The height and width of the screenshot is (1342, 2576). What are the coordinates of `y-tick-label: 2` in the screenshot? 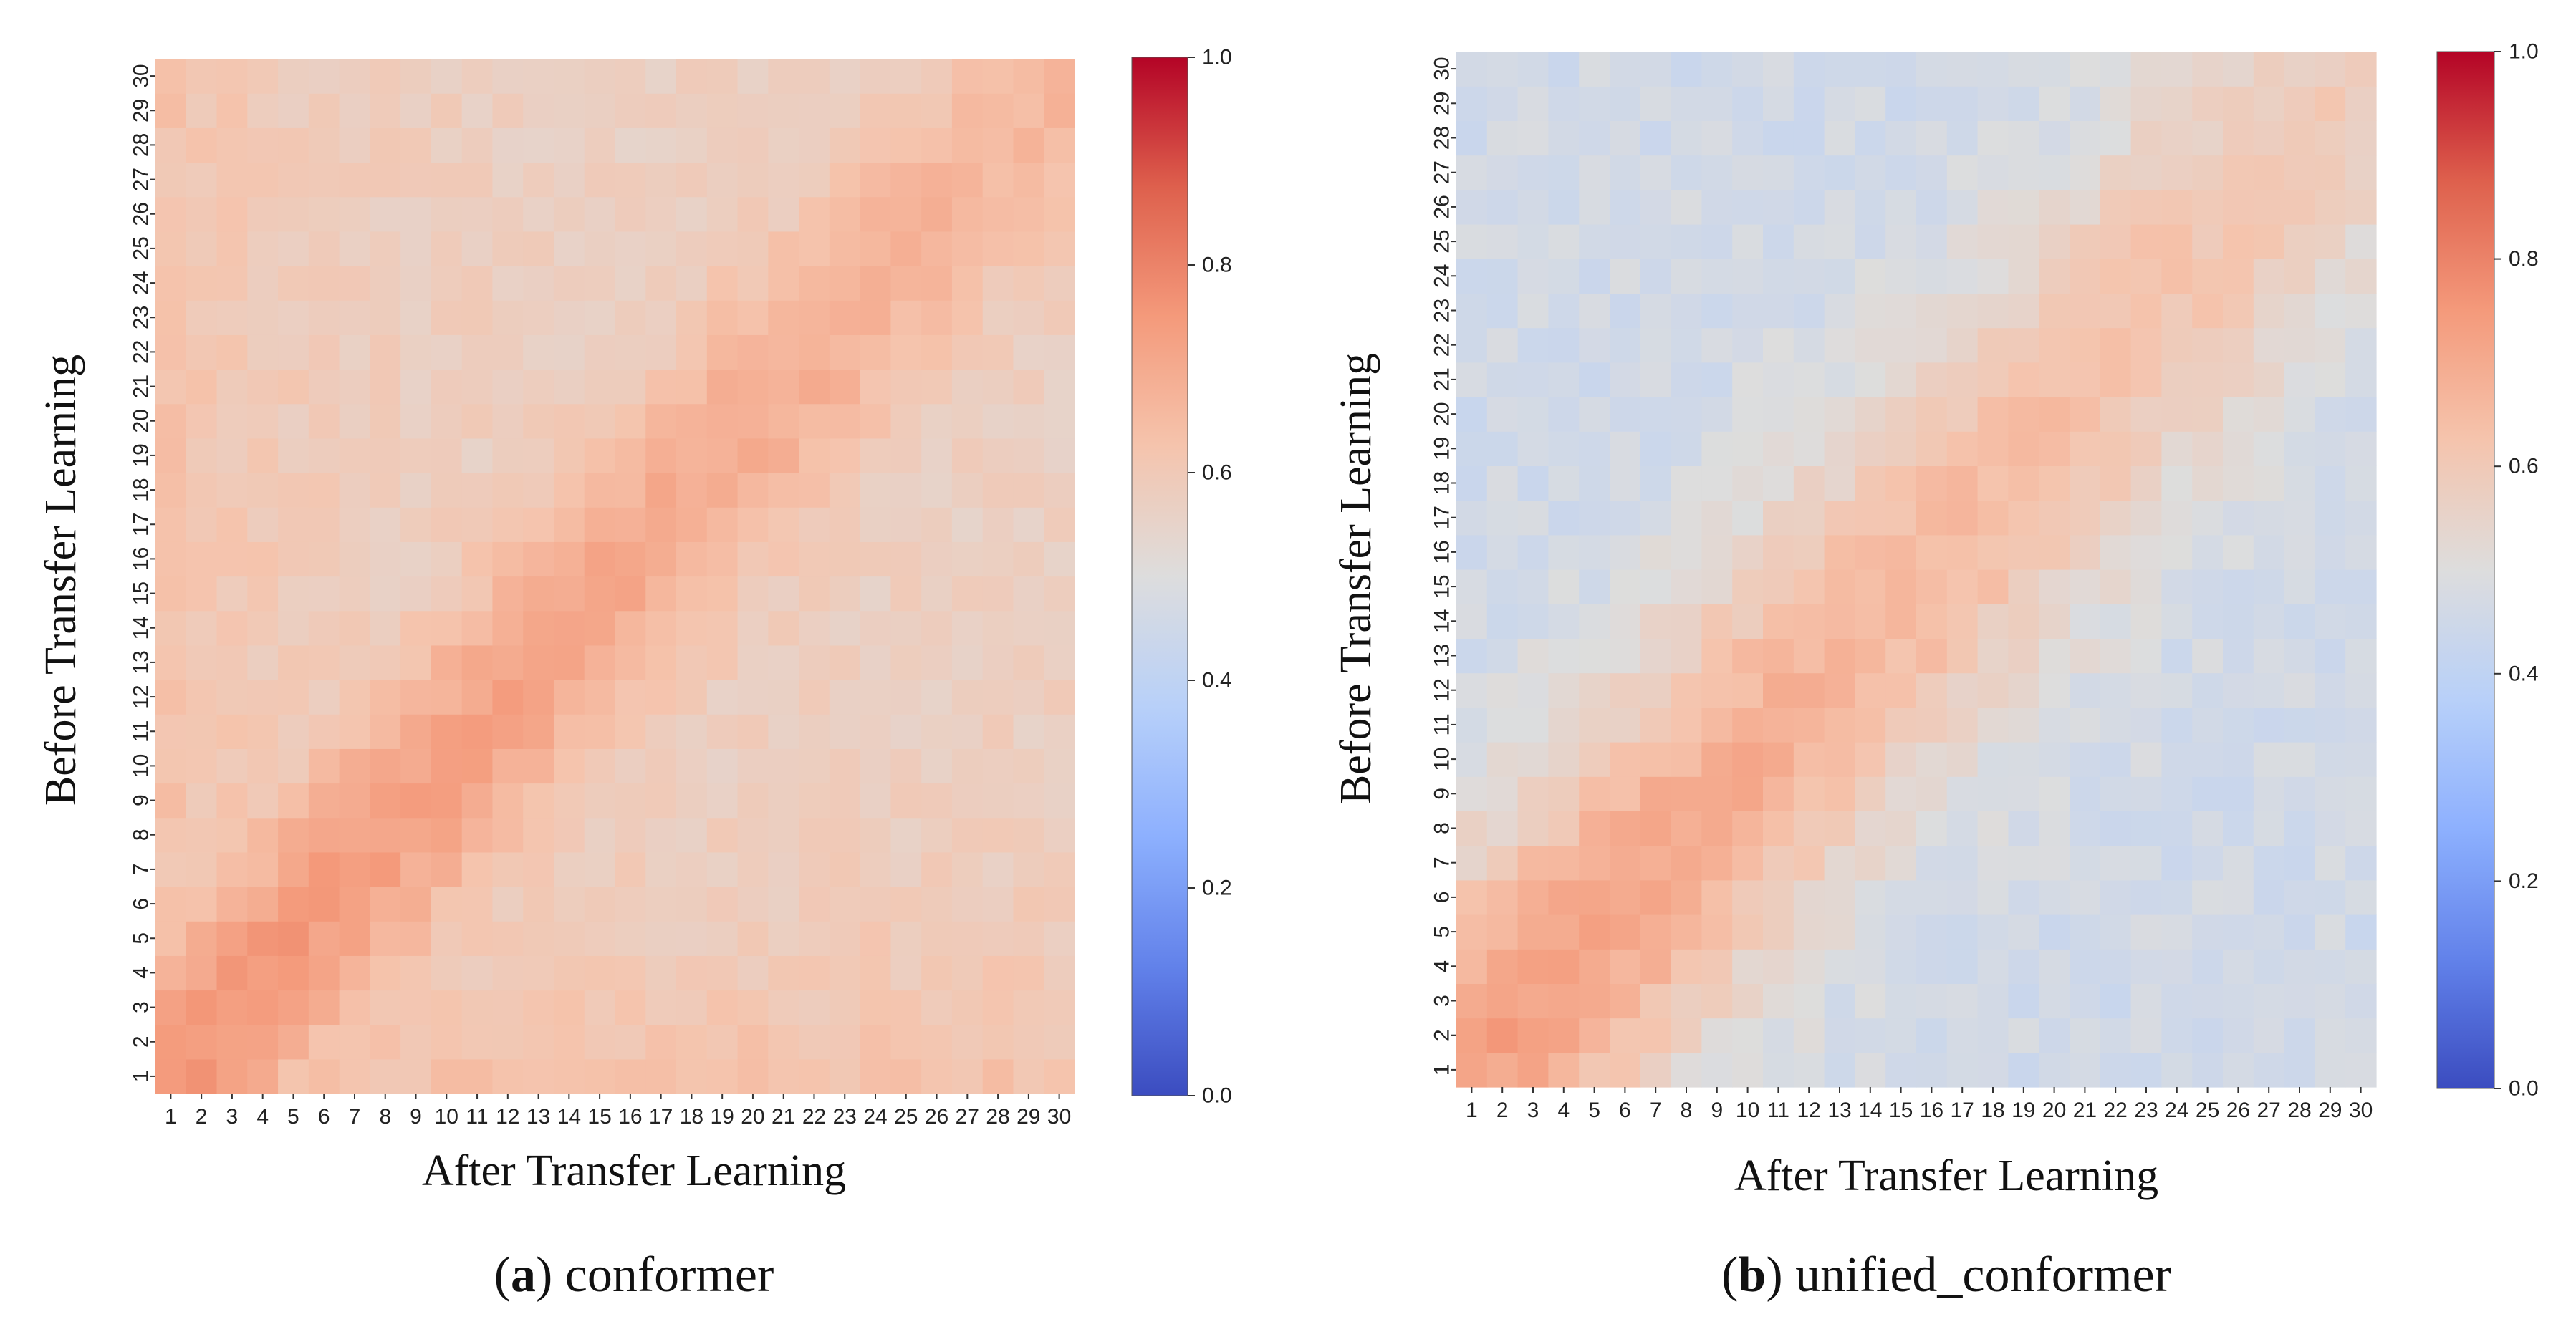 It's located at (1443, 1035).